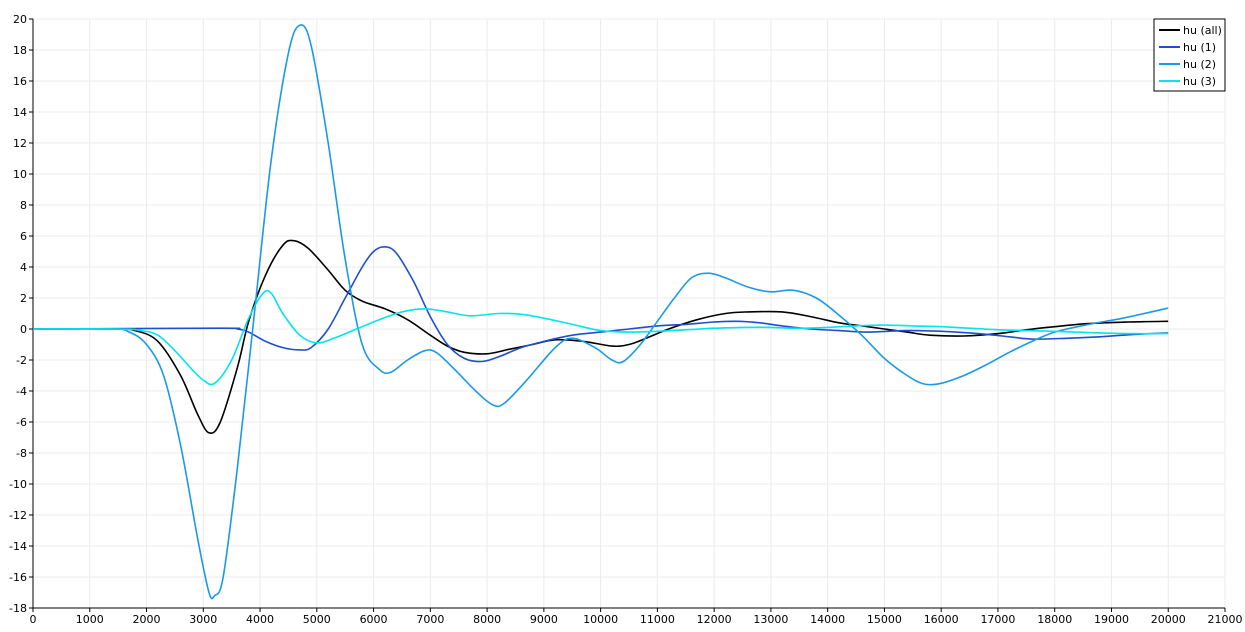 Image resolution: width=1245 pixels, height=632 pixels. Describe the element at coordinates (941, 619) in the screenshot. I see `x-tick-label: 16000` at that location.